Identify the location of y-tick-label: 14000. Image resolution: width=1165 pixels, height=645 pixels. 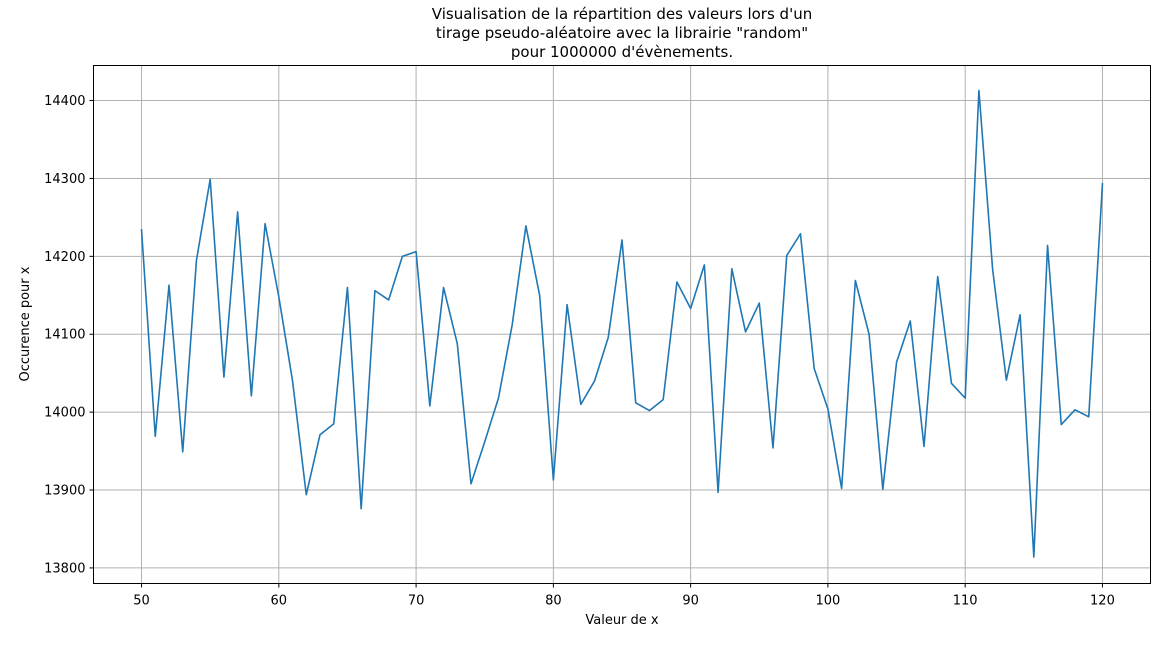
(64, 413).